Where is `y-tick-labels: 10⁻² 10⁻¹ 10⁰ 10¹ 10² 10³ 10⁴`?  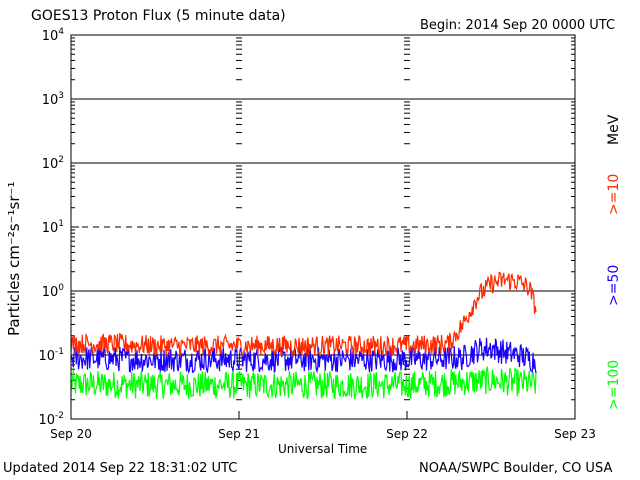
y-tick-labels: 10⁻² 10⁻¹ 10⁰ 10¹ 10² 10³ 10⁴ is located at coordinates (51, 227).